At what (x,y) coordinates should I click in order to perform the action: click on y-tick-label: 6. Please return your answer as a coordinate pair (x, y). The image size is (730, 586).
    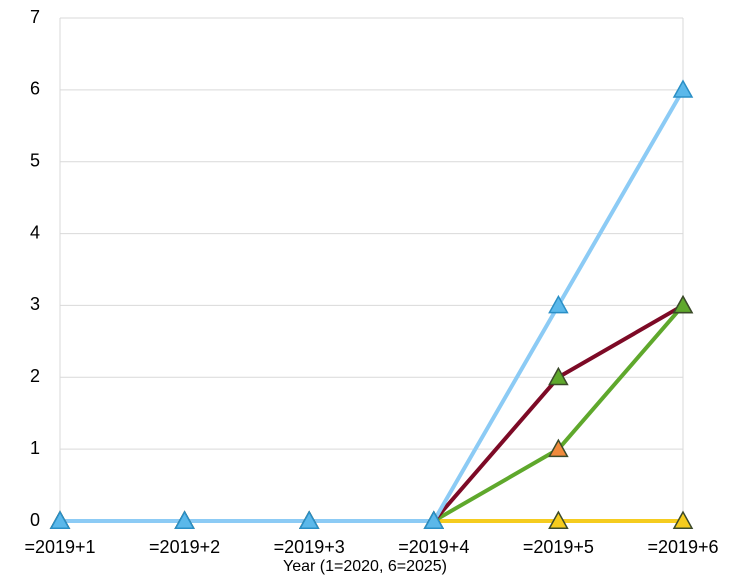
    Looking at the image, I should click on (35, 89).